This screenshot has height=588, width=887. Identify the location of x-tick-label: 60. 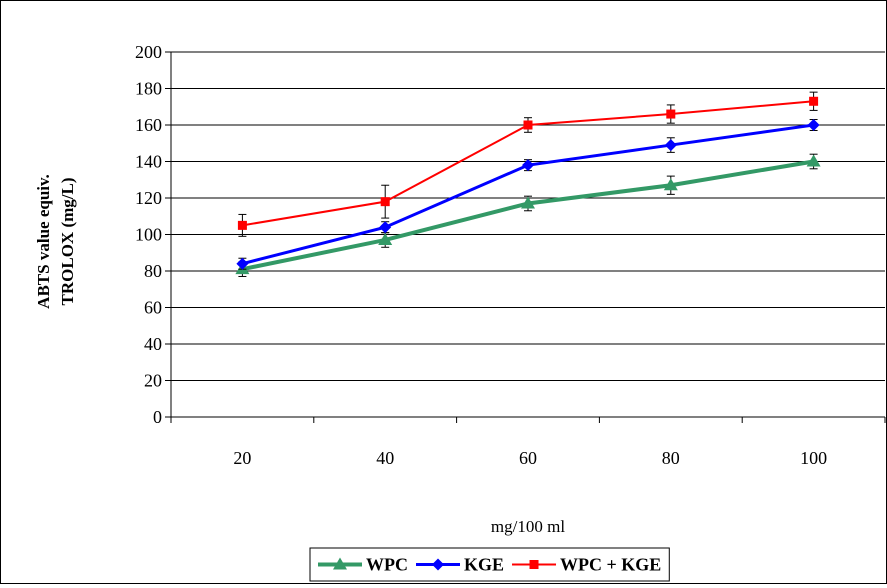
(528, 458).